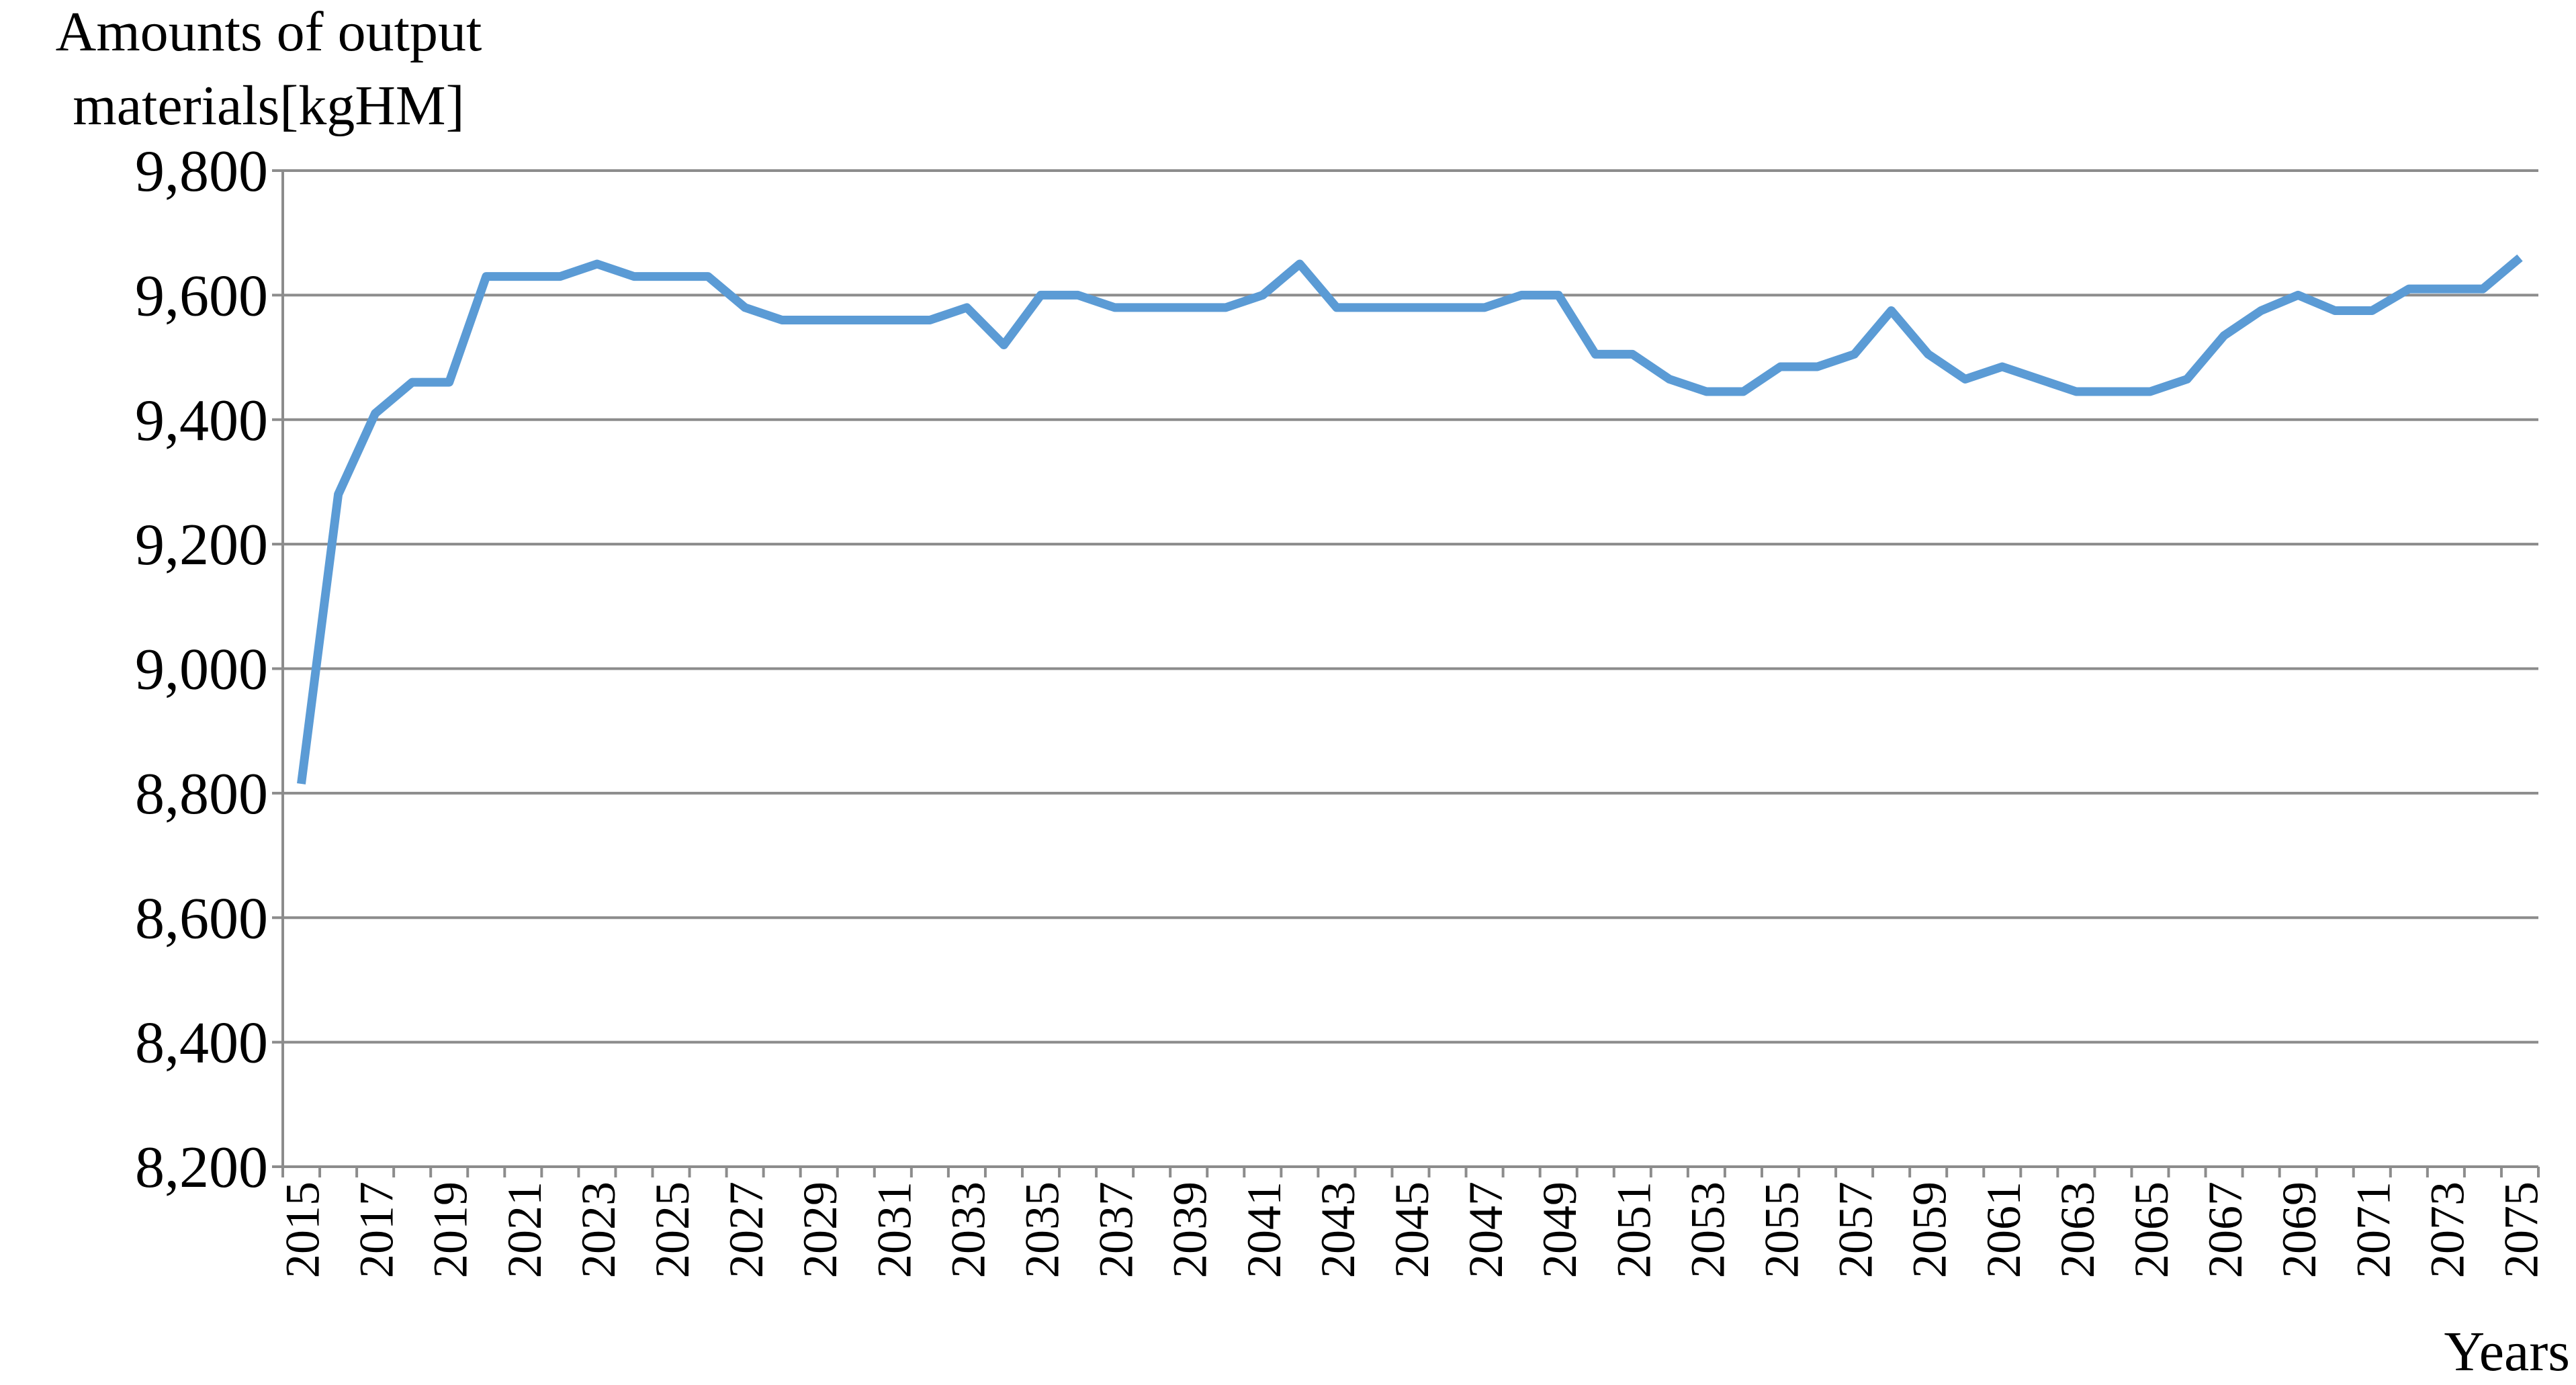 This screenshot has width=2576, height=1385. I want to click on y-tick-label: 9,600, so click(201, 296).